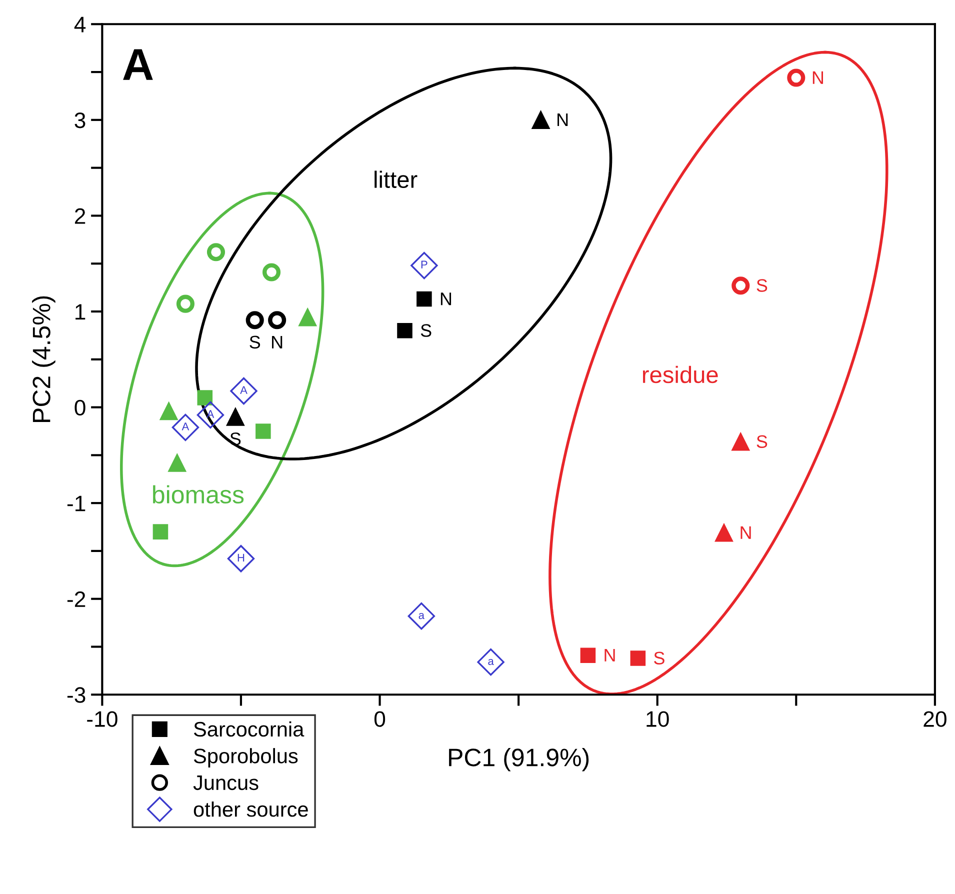 This screenshot has height=894, width=955. What do you see at coordinates (198, 494) in the screenshot?
I see `annotation: biomass` at bounding box center [198, 494].